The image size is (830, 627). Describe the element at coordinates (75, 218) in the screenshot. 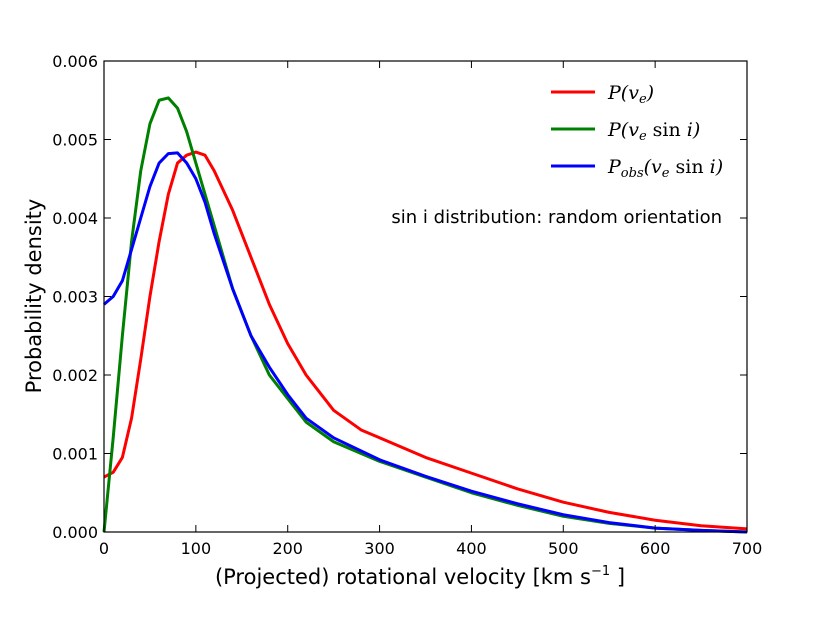

I see `y-tick-label: 0.004` at that location.